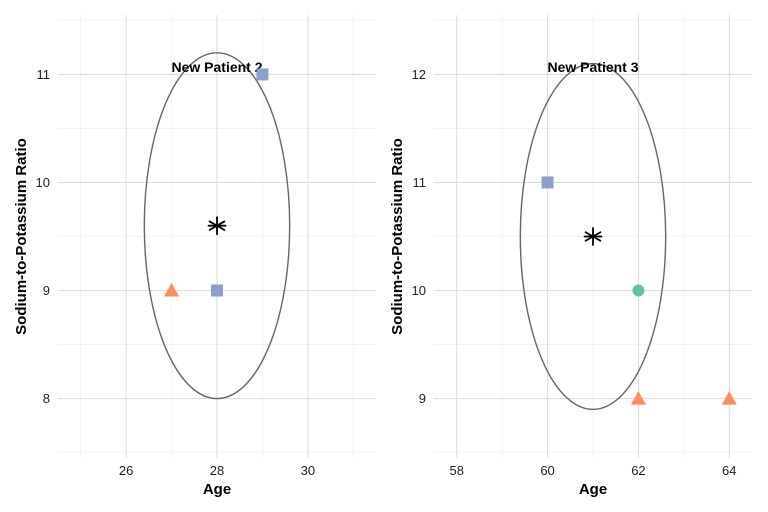 This screenshot has width=768, height=512. I want to click on x-tick-label: 28, so click(217, 470).